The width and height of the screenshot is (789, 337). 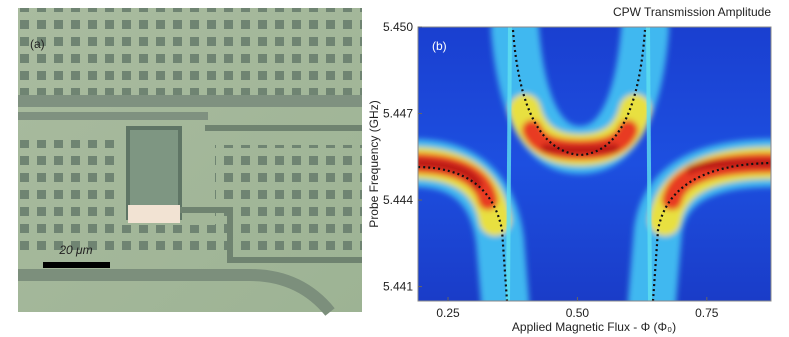 What do you see at coordinates (692, 12) in the screenshot?
I see `chart-title: CPW Transmission Amplitude` at bounding box center [692, 12].